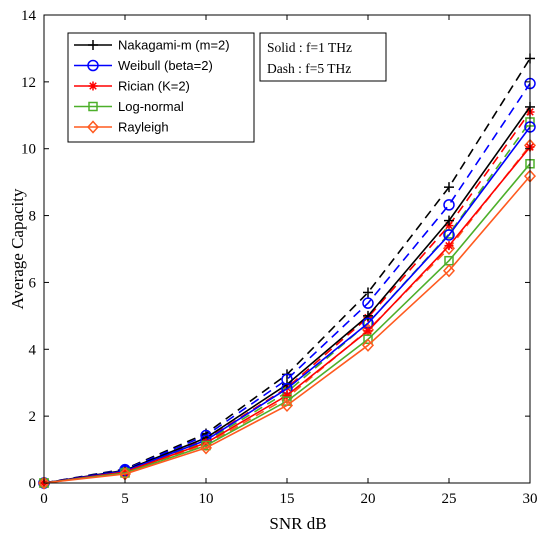  I want to click on x-tick-label-30: 30, so click(530, 499).